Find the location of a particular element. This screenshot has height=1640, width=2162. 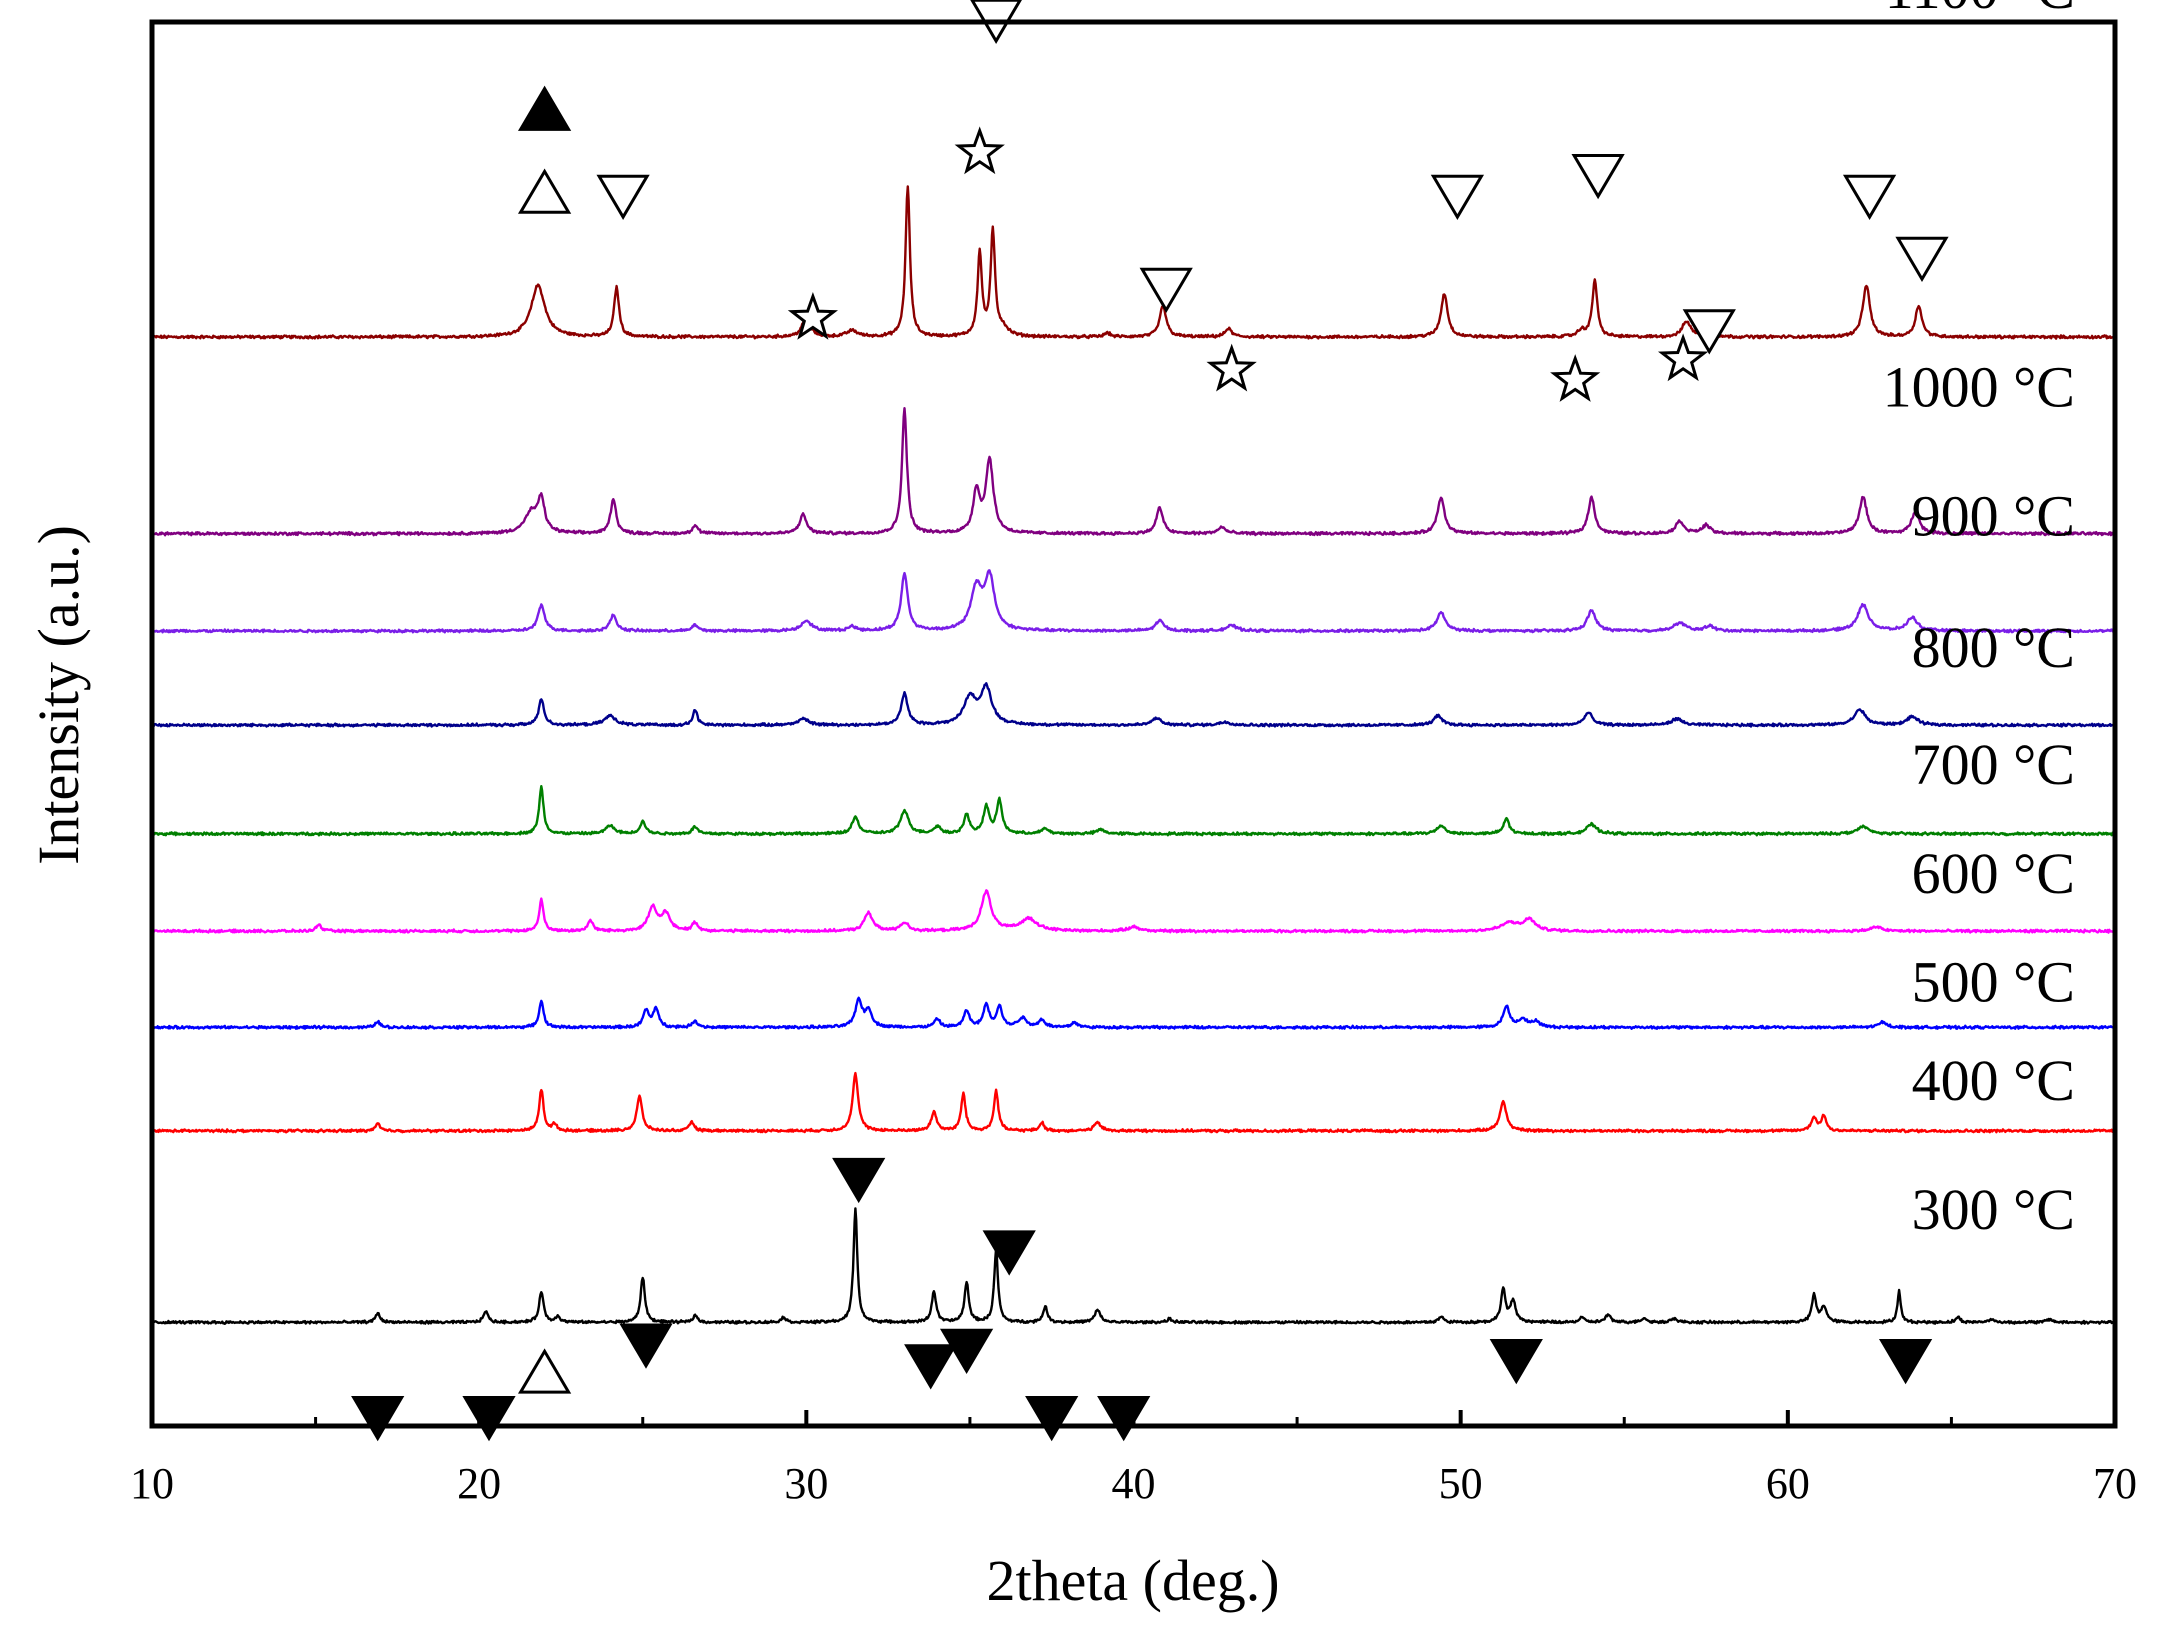

series-label-5: 600 °C is located at coordinates (1993, 873).